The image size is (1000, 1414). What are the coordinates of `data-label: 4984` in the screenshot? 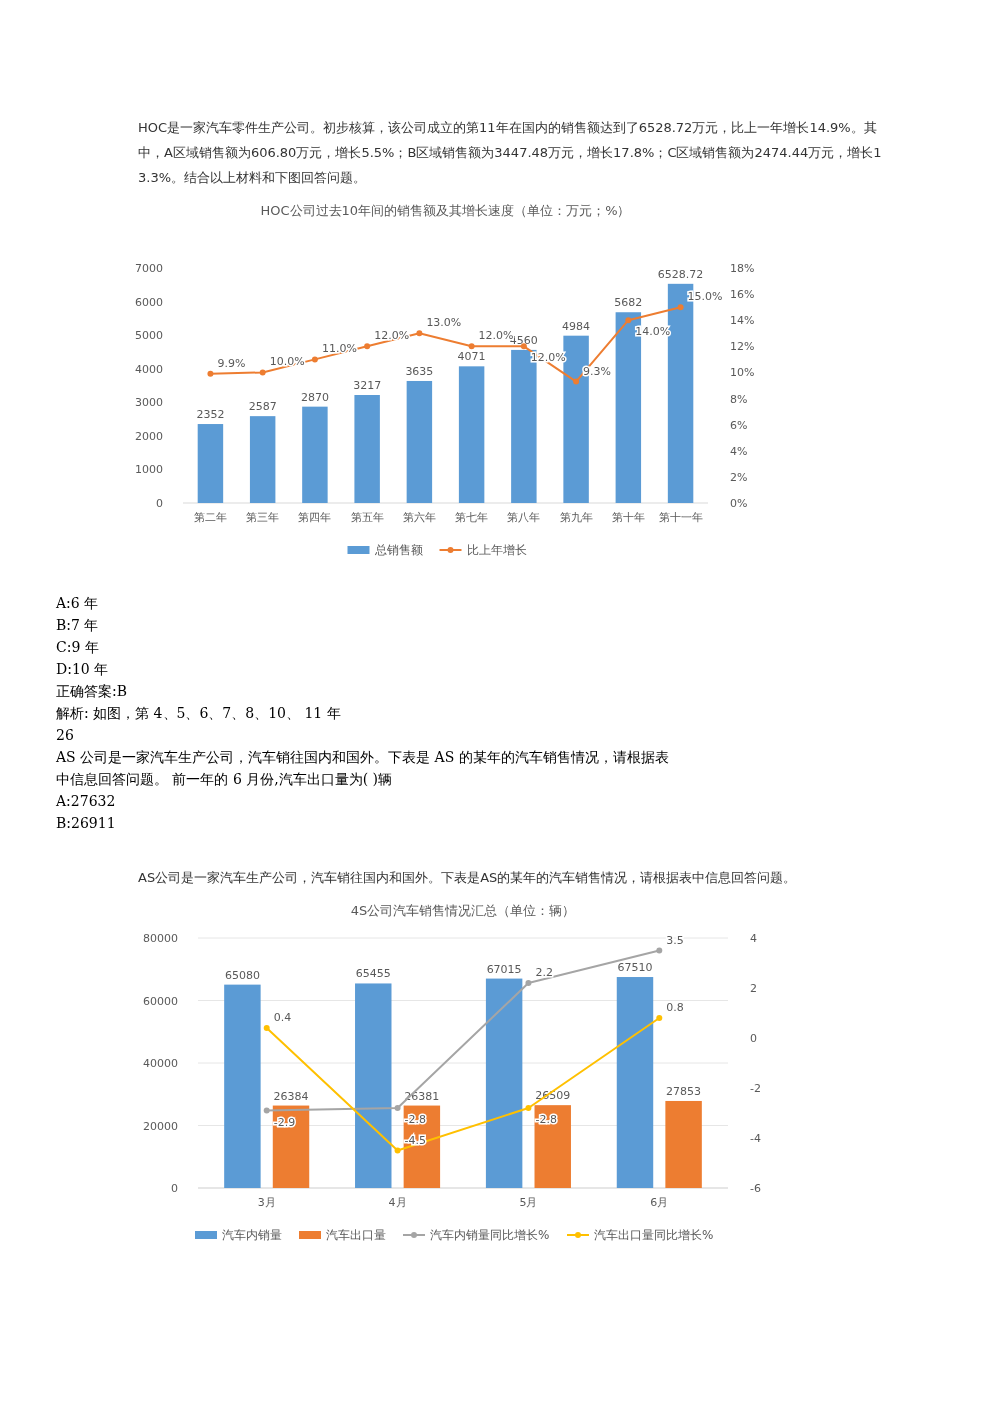 It's located at (576, 326).